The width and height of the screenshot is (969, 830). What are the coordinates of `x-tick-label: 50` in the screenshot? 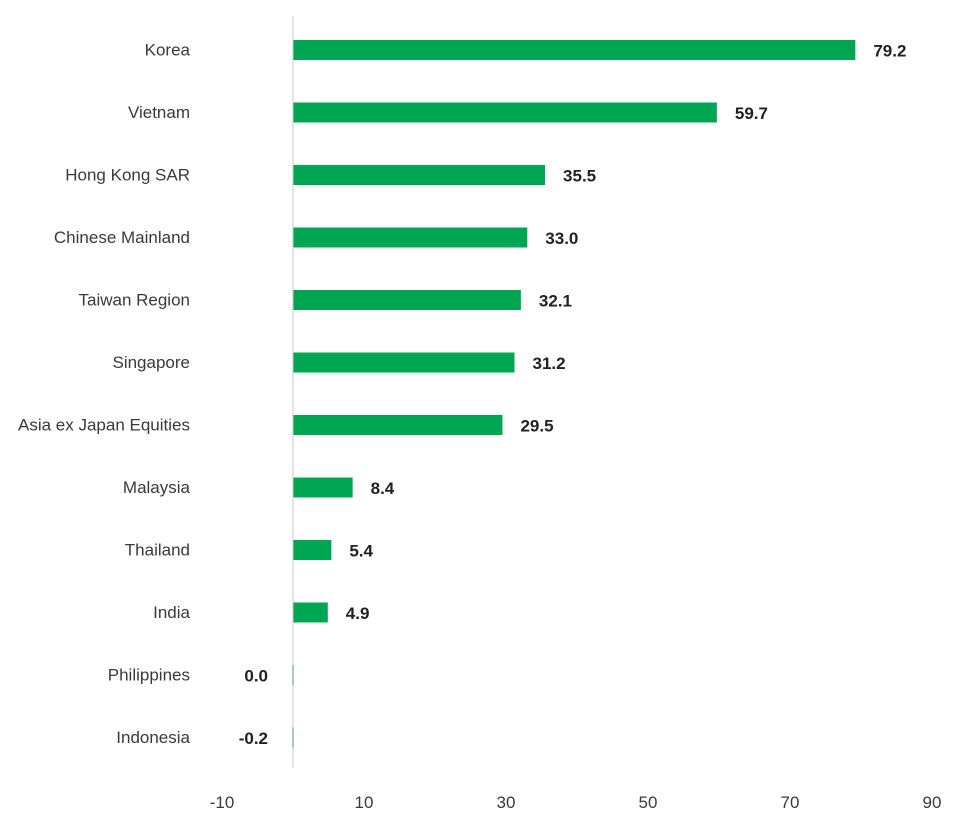 It's located at (648, 802).